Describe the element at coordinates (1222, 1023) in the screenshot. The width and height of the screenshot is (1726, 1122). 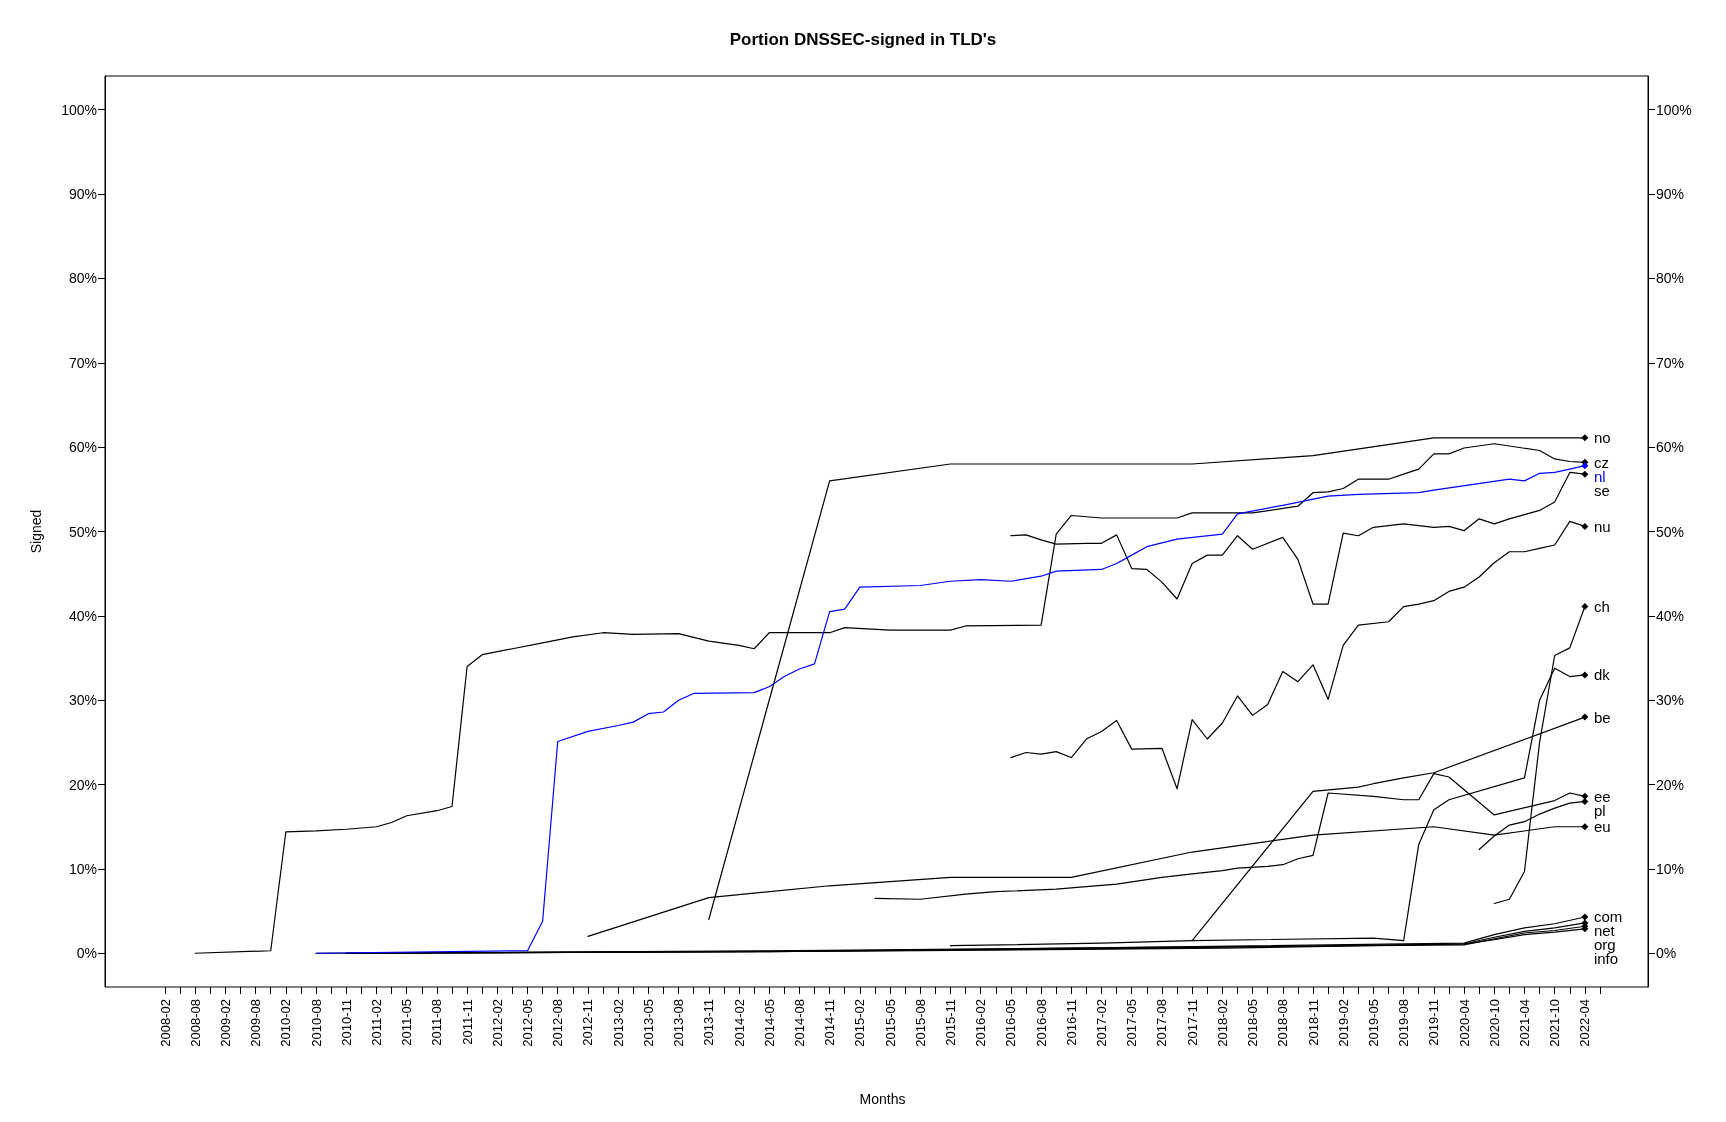
I see `x-tick-label: 2018-02` at that location.